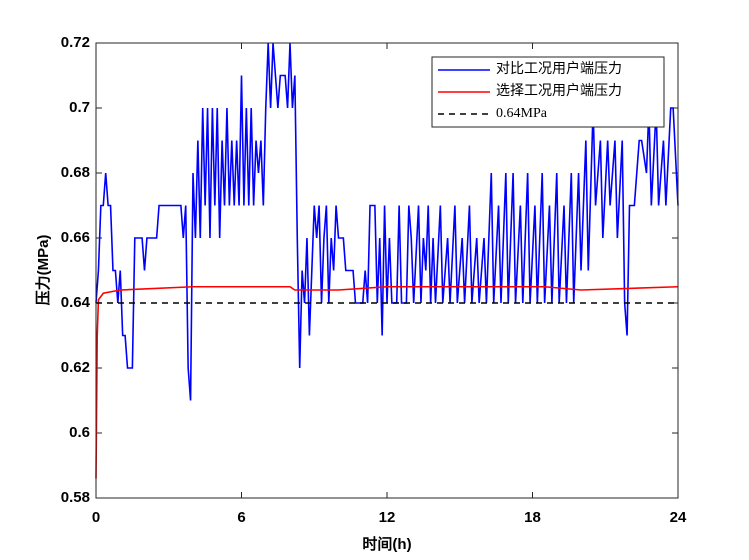 The width and height of the screenshot is (749, 560). Describe the element at coordinates (75, 237) in the screenshot. I see `y-tick-label: 0.66` at that location.